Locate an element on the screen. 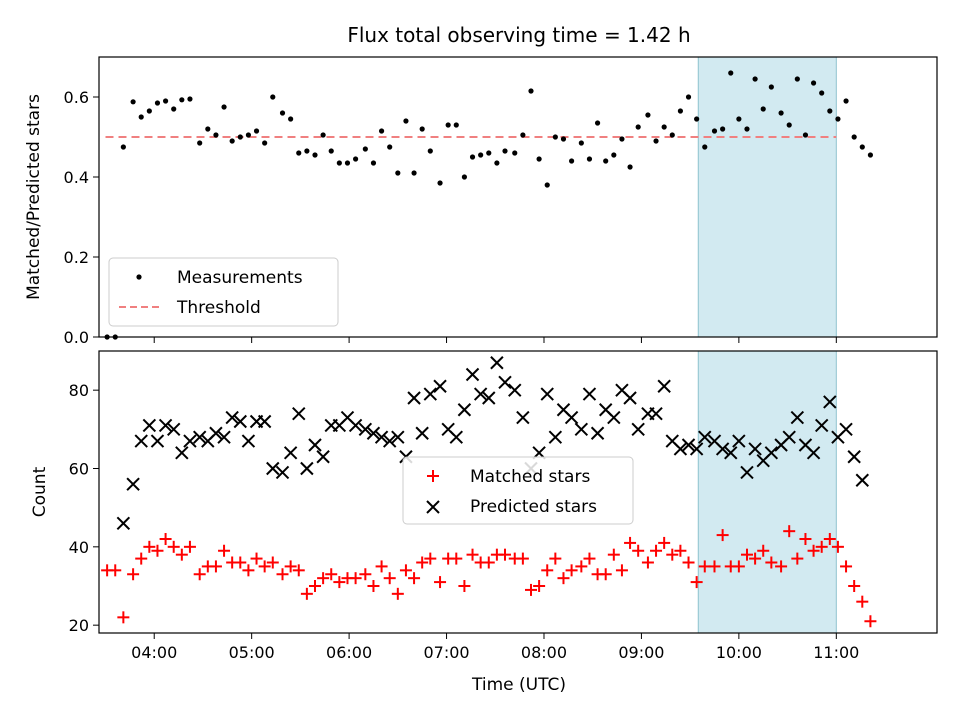 The image size is (960, 724). top-x-ticks is located at coordinates (495, 340).